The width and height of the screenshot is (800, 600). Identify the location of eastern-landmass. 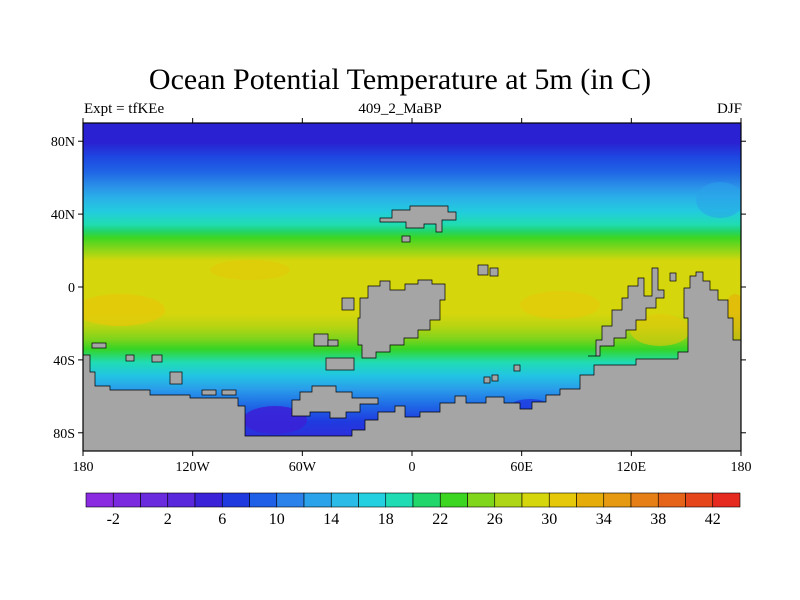
(626, 312).